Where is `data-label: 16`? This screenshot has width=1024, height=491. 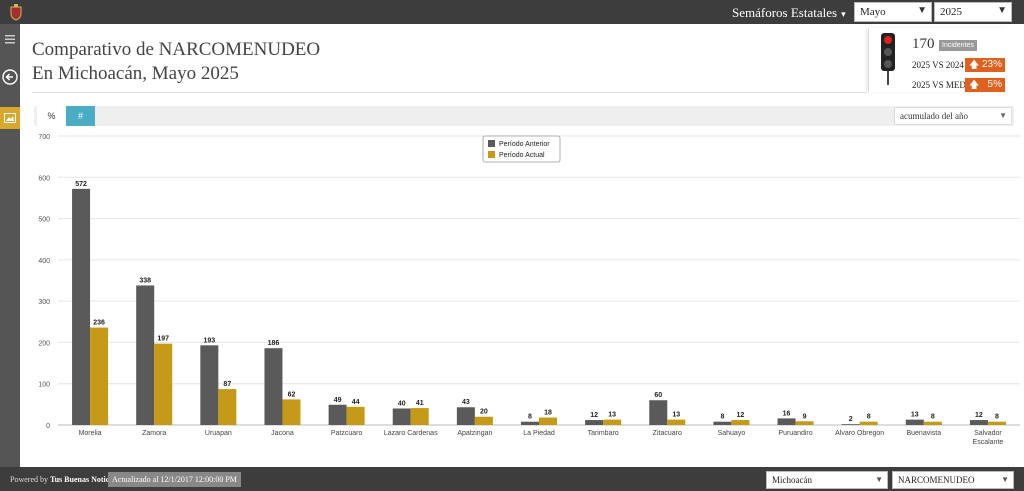
data-label: 16 is located at coordinates (787, 413).